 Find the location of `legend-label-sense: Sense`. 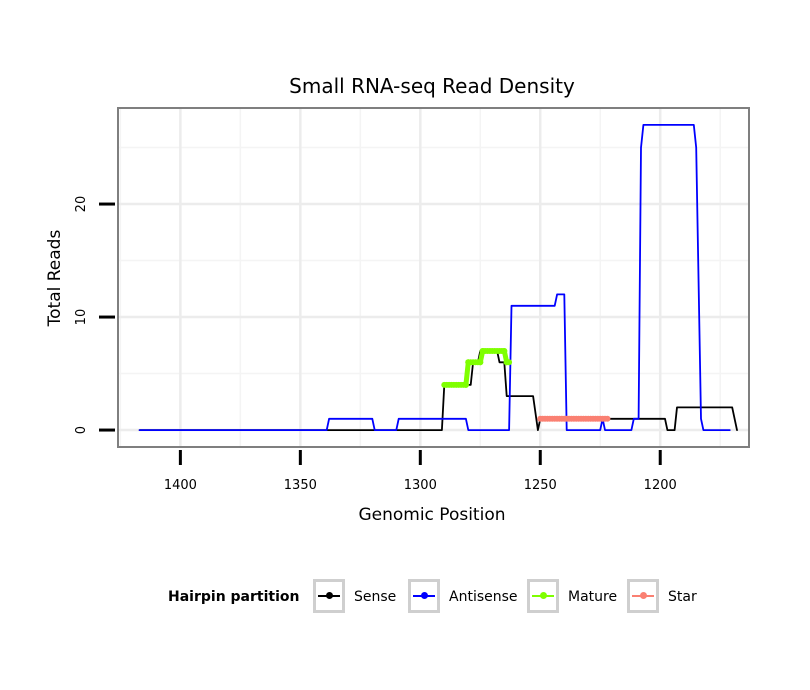

legend-label-sense: Sense is located at coordinates (375, 597).